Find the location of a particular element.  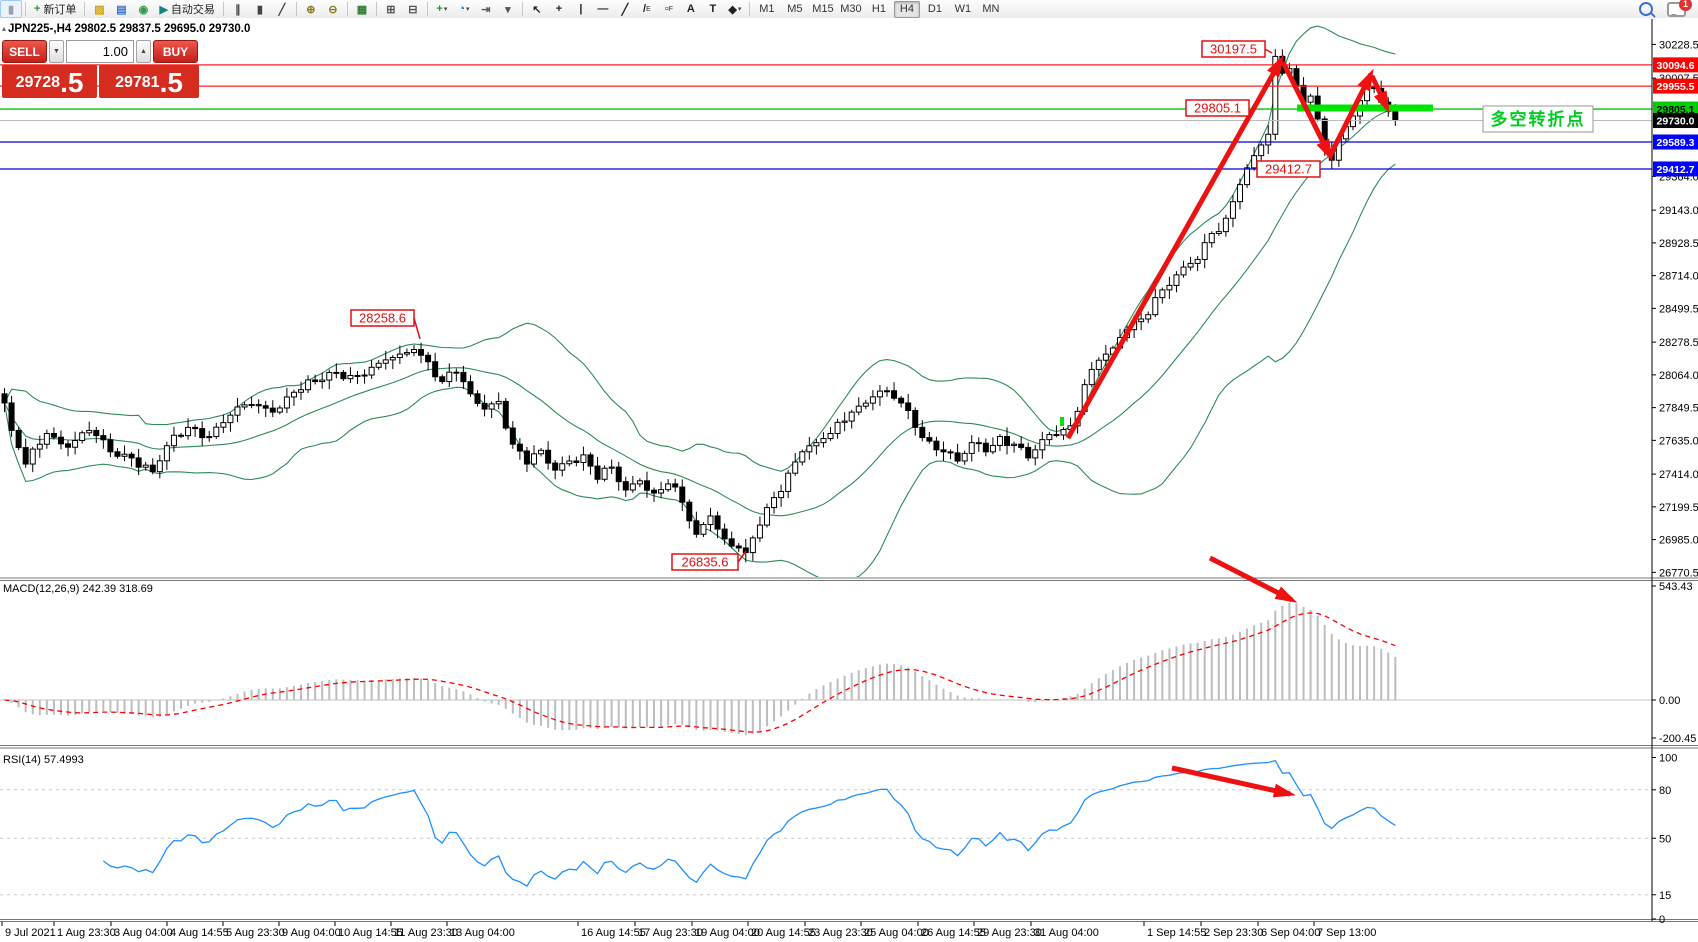

vline-tool: | is located at coordinates (581, 9).